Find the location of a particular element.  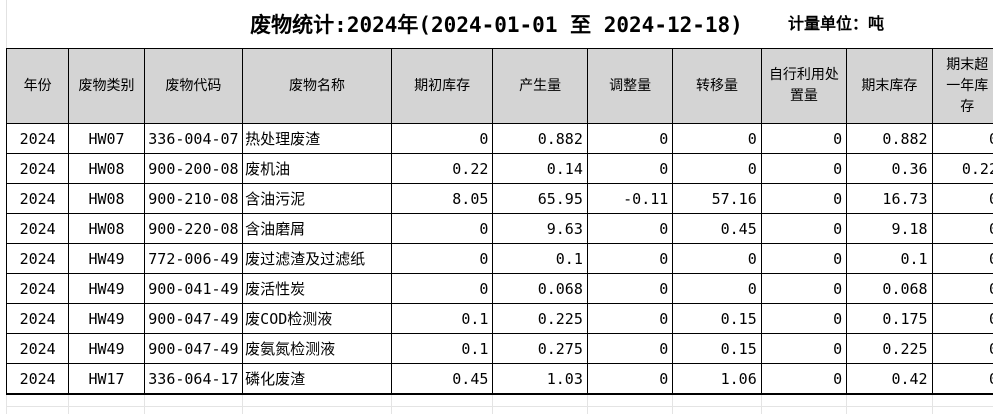

col-header-transfer-amount: 转移量 is located at coordinates (717, 86).